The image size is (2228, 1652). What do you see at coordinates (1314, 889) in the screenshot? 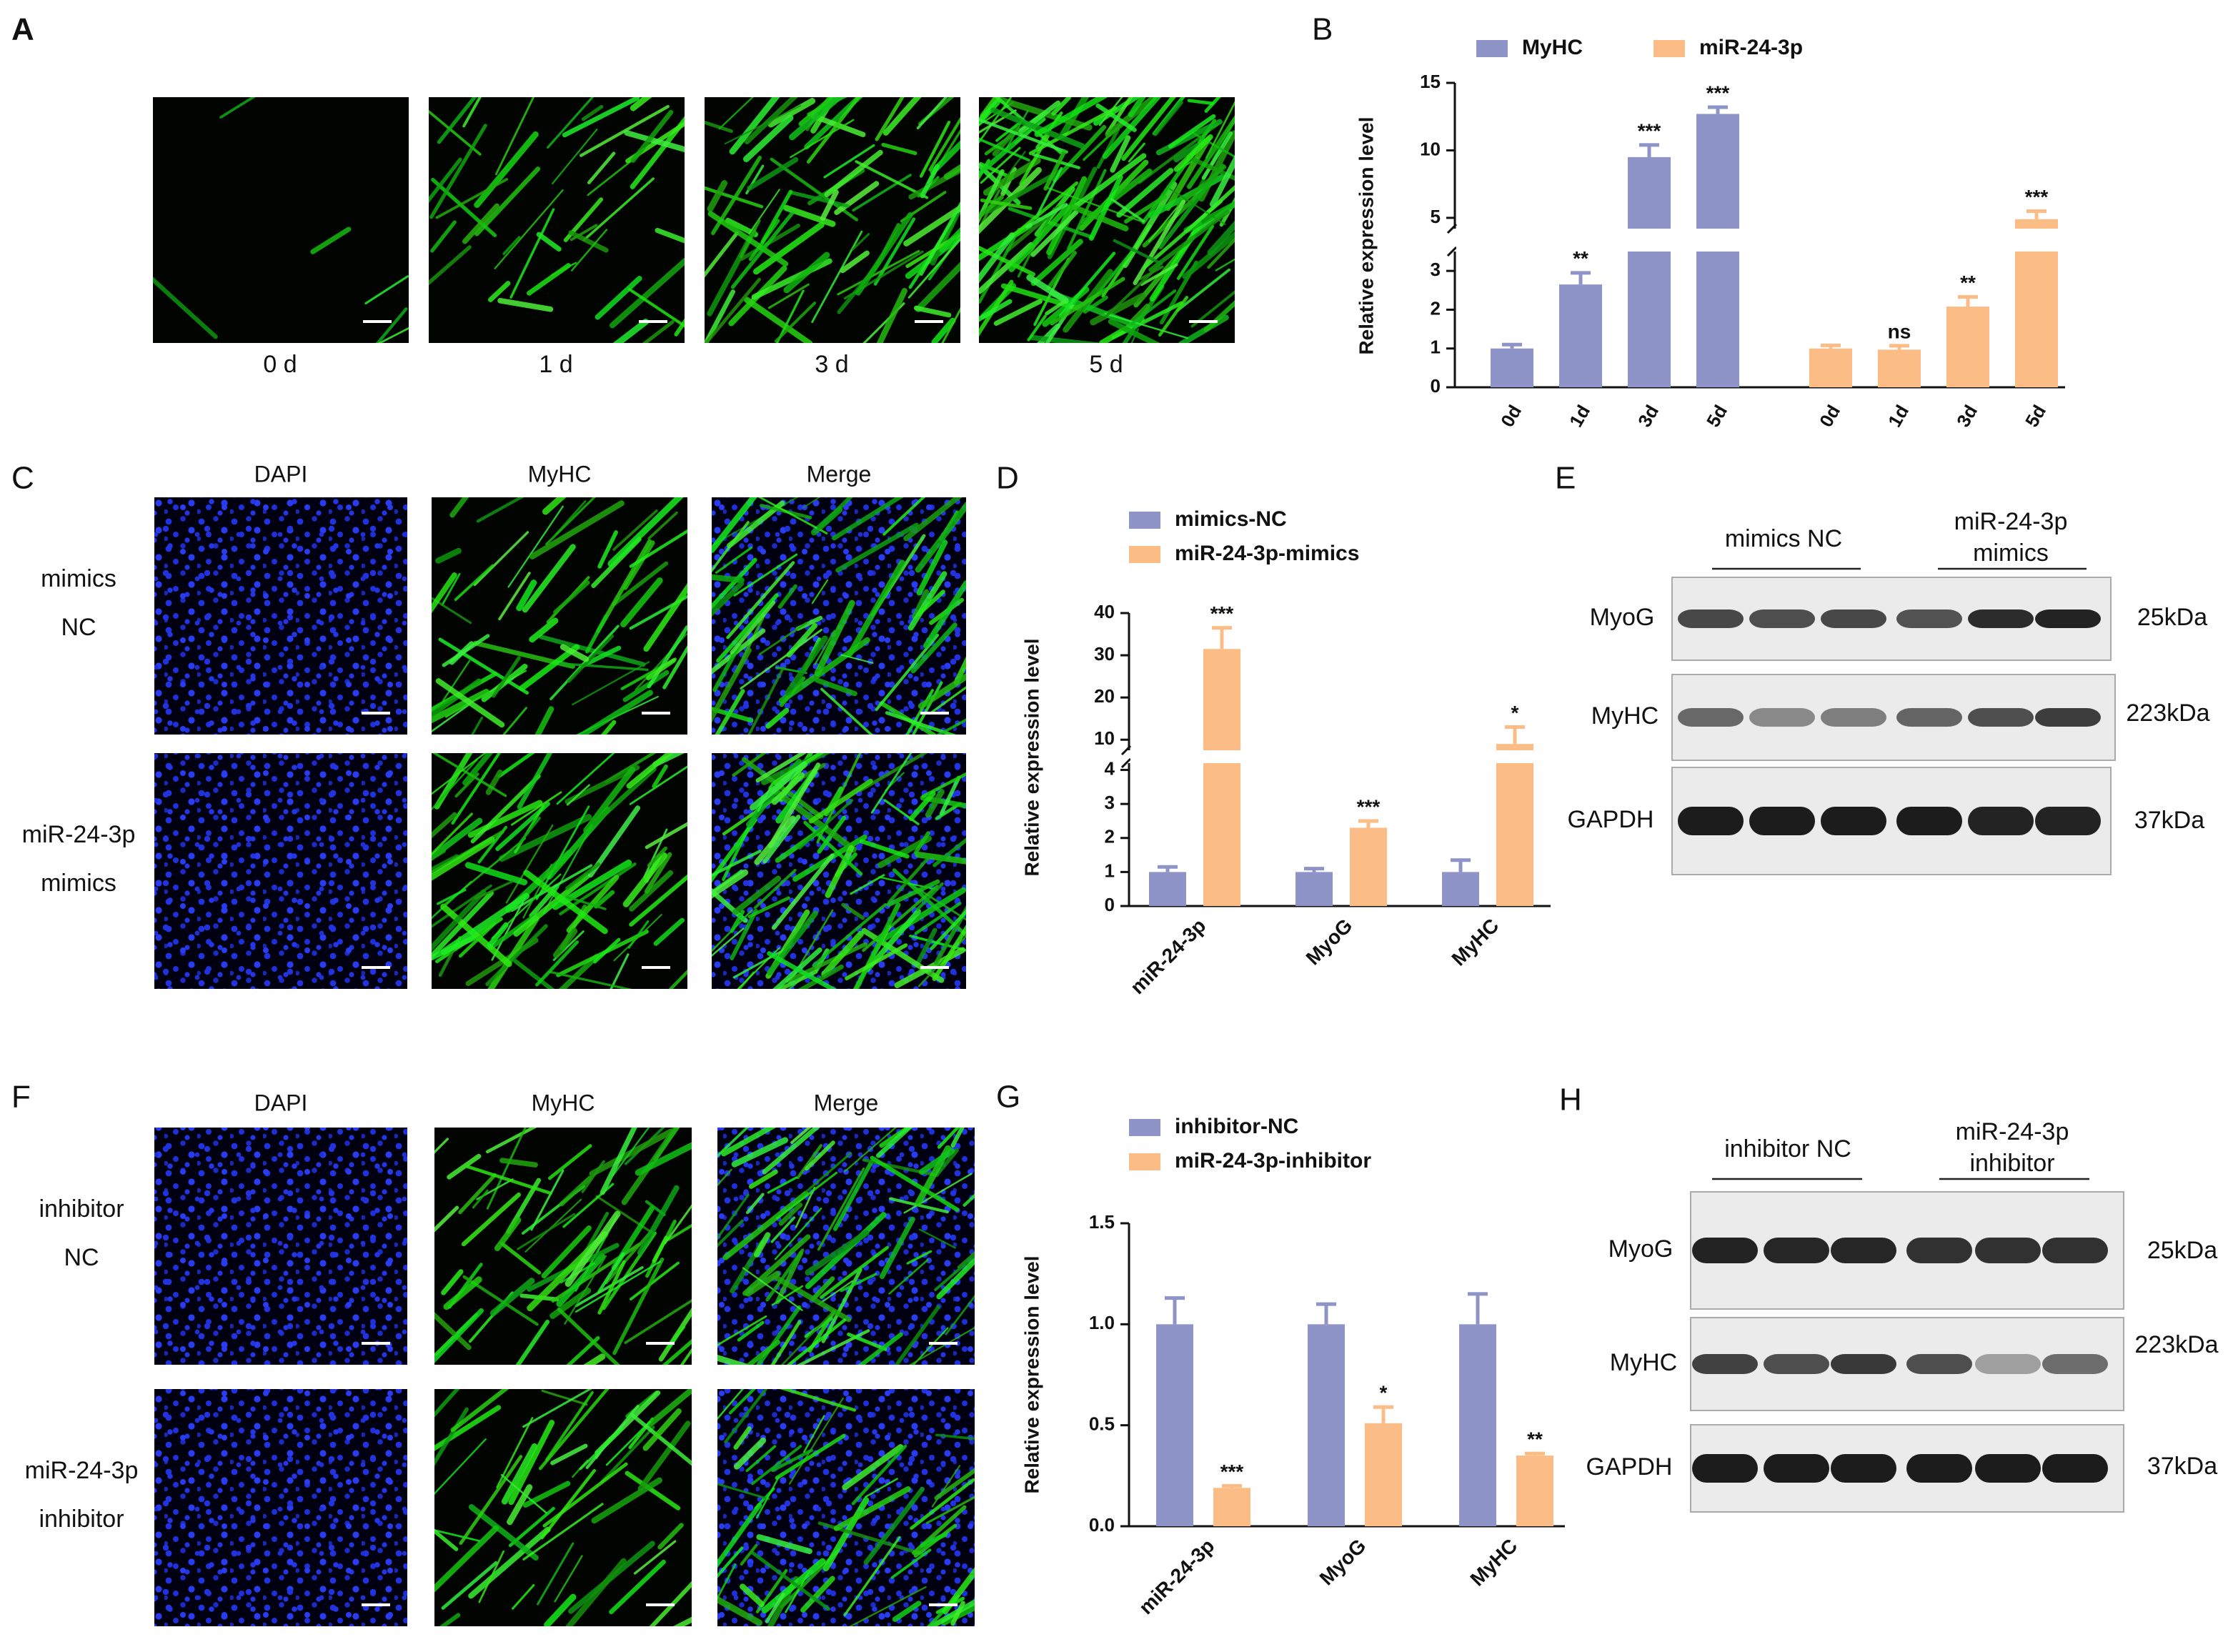
I see `bar` at bounding box center [1314, 889].